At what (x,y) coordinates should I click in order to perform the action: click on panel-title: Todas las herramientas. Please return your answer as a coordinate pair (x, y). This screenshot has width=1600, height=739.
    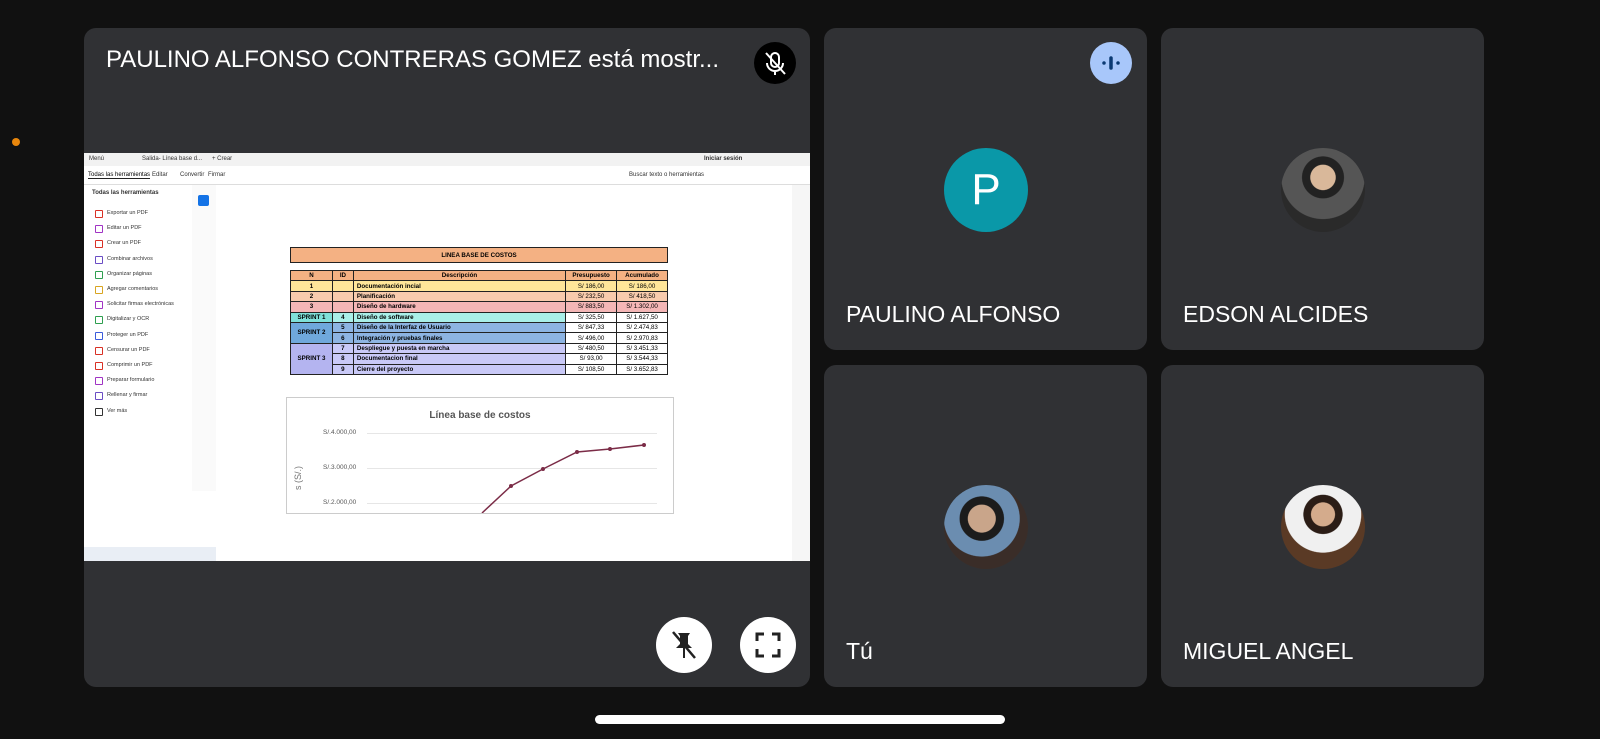
    Looking at the image, I should click on (125, 193).